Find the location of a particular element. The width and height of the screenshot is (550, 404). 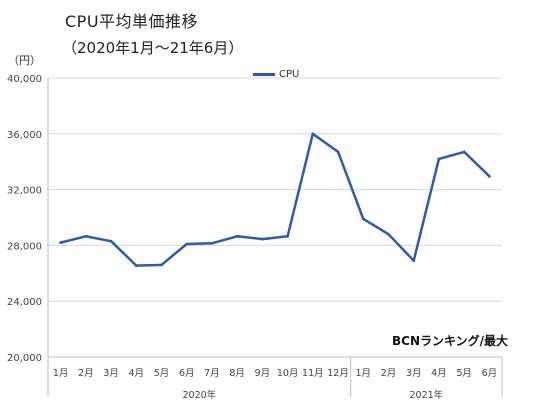

x-tick-label: 12月 is located at coordinates (338, 373).